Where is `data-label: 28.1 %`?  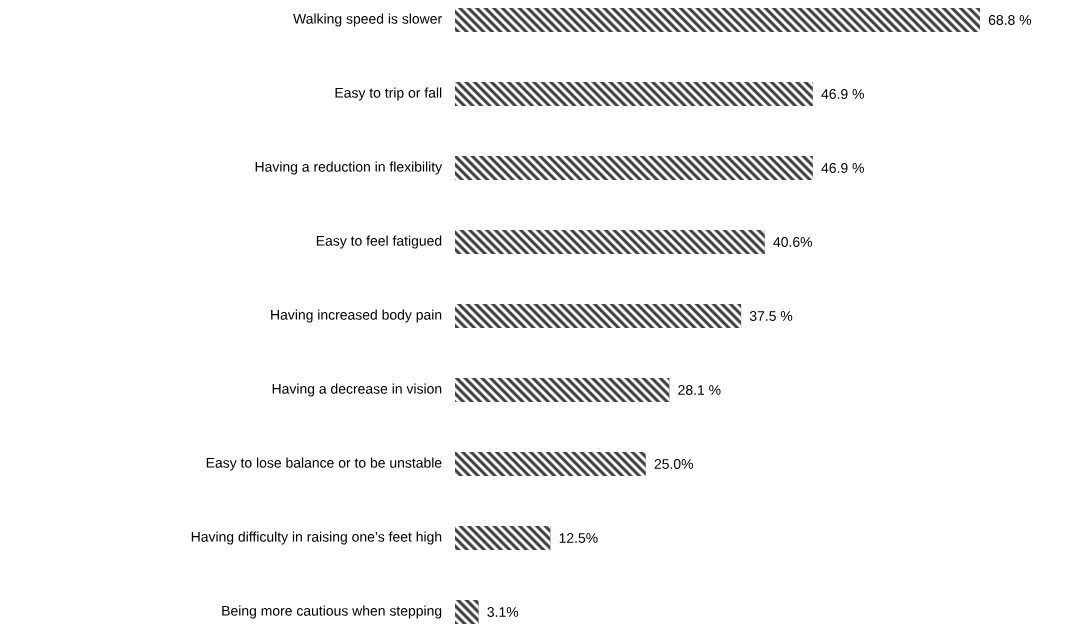 data-label: 28.1 % is located at coordinates (699, 390).